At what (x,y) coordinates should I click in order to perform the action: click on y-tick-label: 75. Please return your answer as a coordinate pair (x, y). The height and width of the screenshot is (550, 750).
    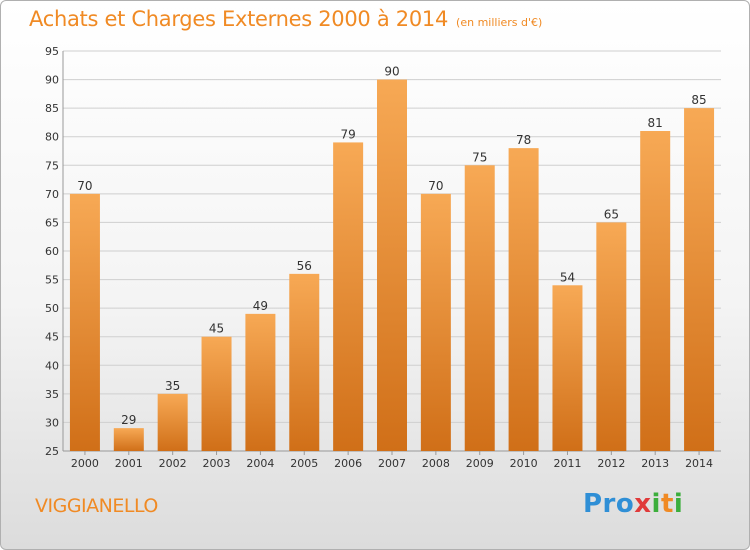
    Looking at the image, I should click on (52, 165).